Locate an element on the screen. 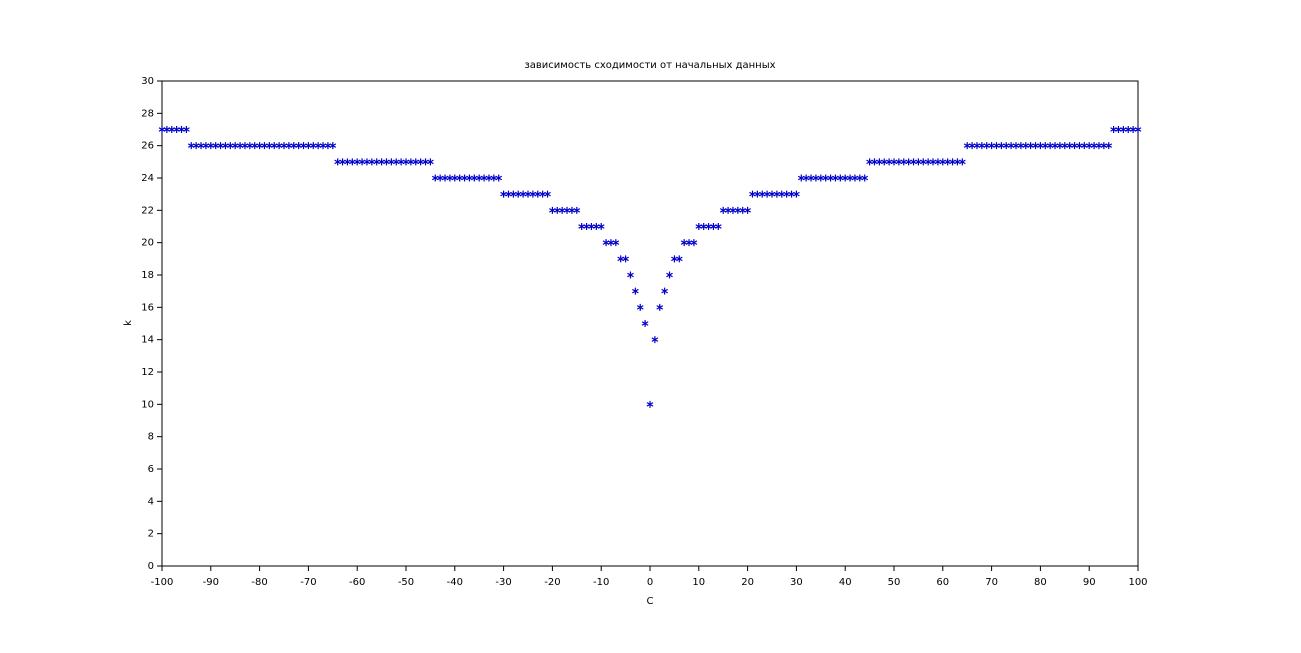 This screenshot has width=1301, height=653. x-tick-label: -30 is located at coordinates (503, 582).